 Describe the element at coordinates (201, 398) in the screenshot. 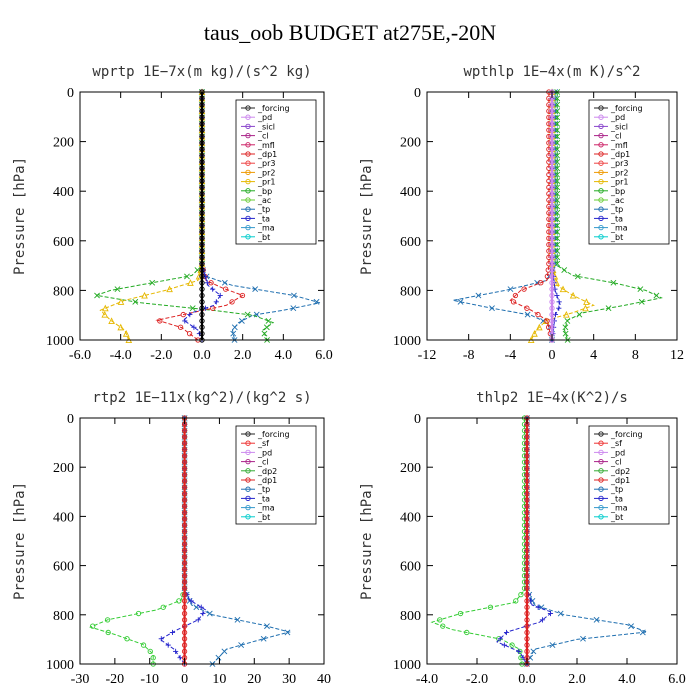

I see `chart-title: rtp2 1E−11x(kg^2)/(kg^2 s)` at that location.